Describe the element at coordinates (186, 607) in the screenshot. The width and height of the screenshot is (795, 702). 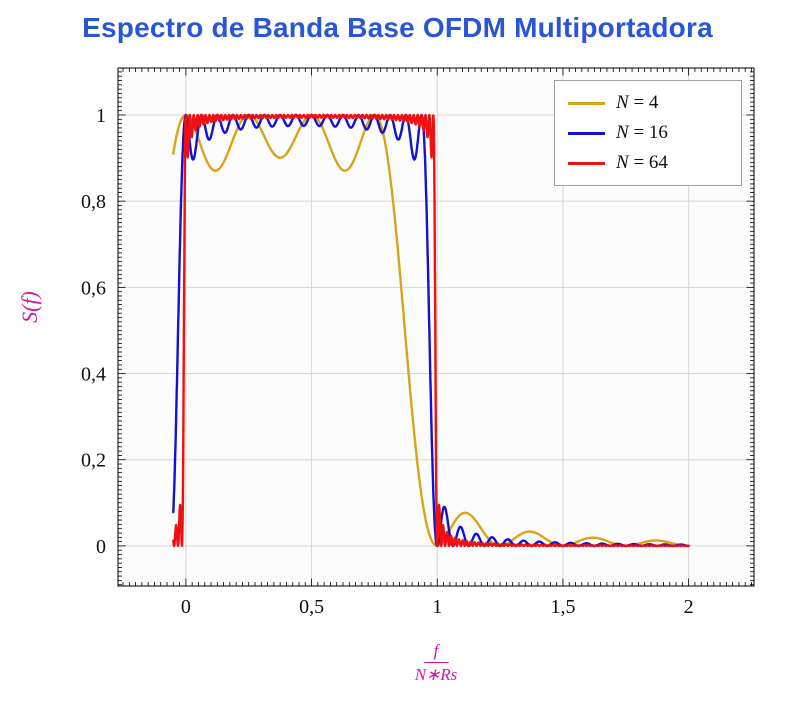
I see `x-tick-label: 0` at that location.